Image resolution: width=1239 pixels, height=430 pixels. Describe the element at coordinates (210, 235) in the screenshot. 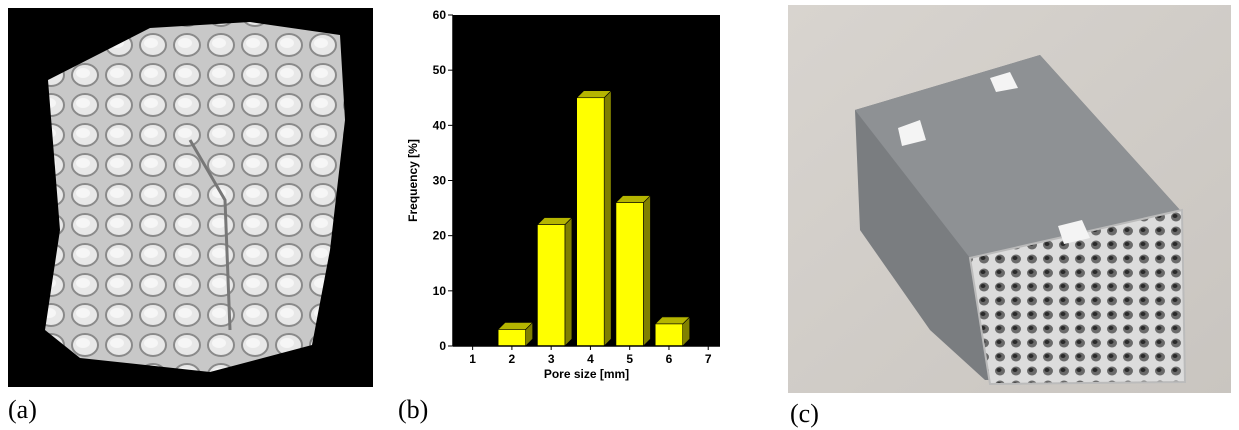

I see `foam-edge` at that location.